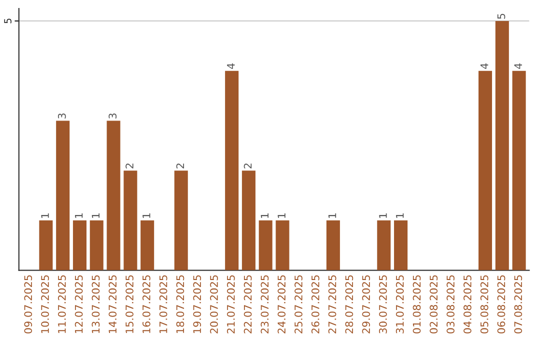 The image size is (540, 340). I want to click on x-tick-label: 07.08.2025, so click(518, 304).